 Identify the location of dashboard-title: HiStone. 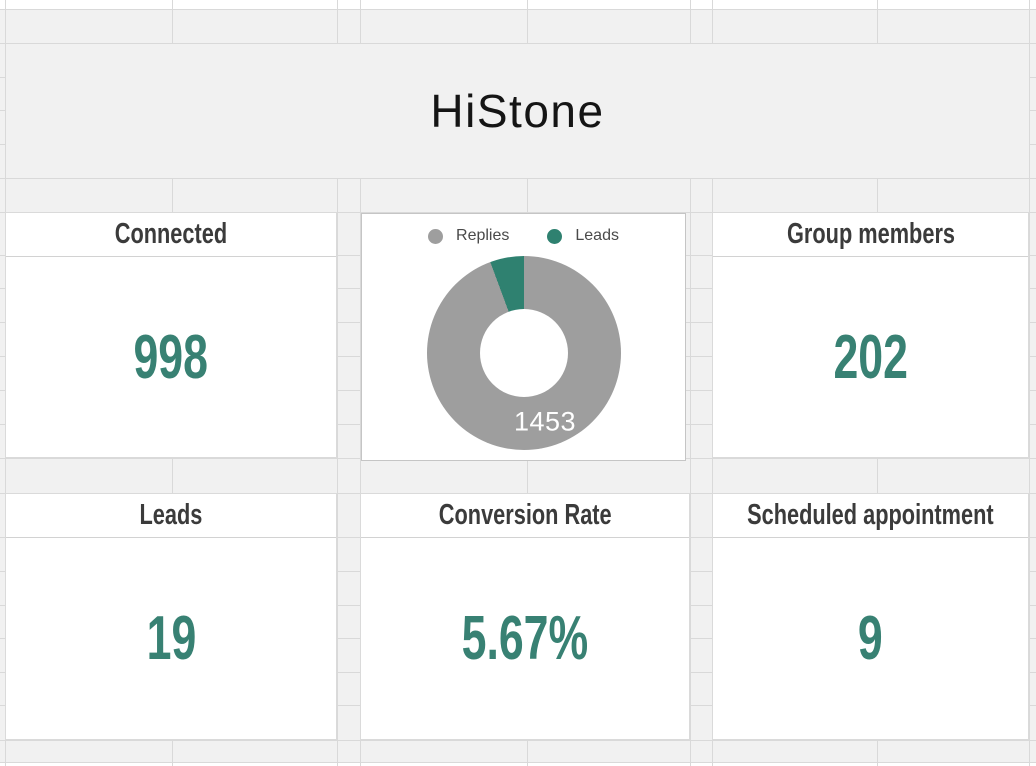
(517, 111).